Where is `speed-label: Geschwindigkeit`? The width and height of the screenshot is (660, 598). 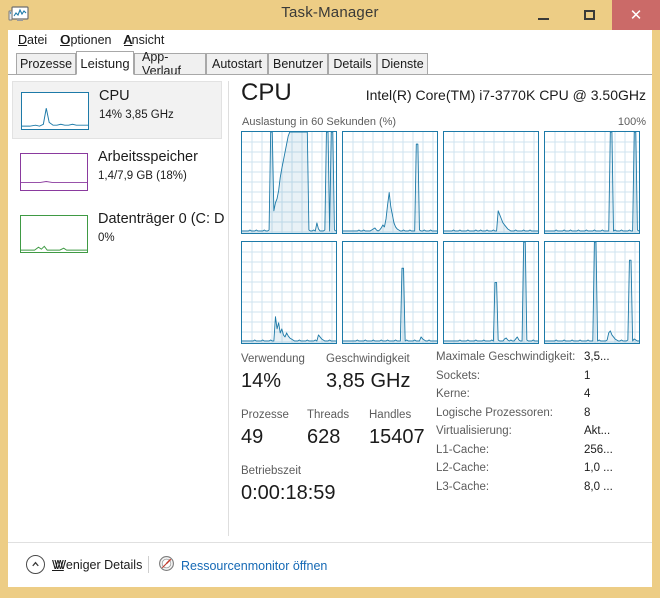
speed-label: Geschwindigkeit is located at coordinates (368, 359).